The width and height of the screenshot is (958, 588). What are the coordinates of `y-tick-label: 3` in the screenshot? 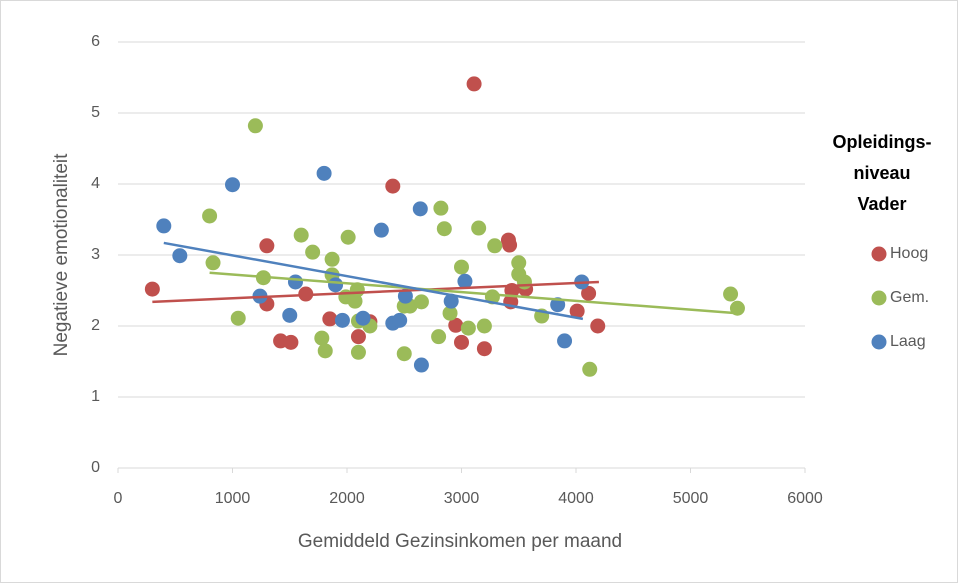 It's located at (95, 254).